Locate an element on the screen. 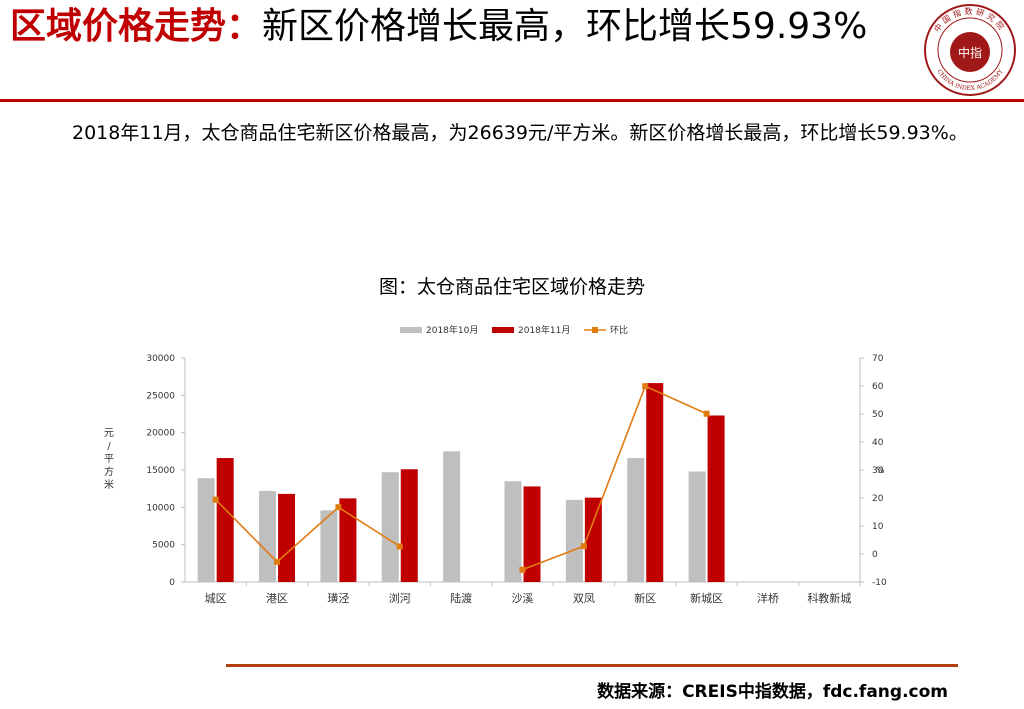  page-title: 区域价格走势：新区价格增长最高，环比增长59.93% is located at coordinates (460, 27).